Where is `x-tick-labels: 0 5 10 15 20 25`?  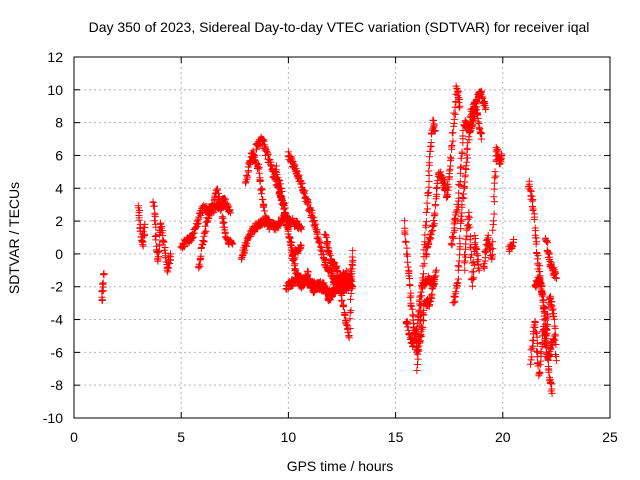
x-tick-labels: 0 5 10 15 20 25 is located at coordinates (344, 437).